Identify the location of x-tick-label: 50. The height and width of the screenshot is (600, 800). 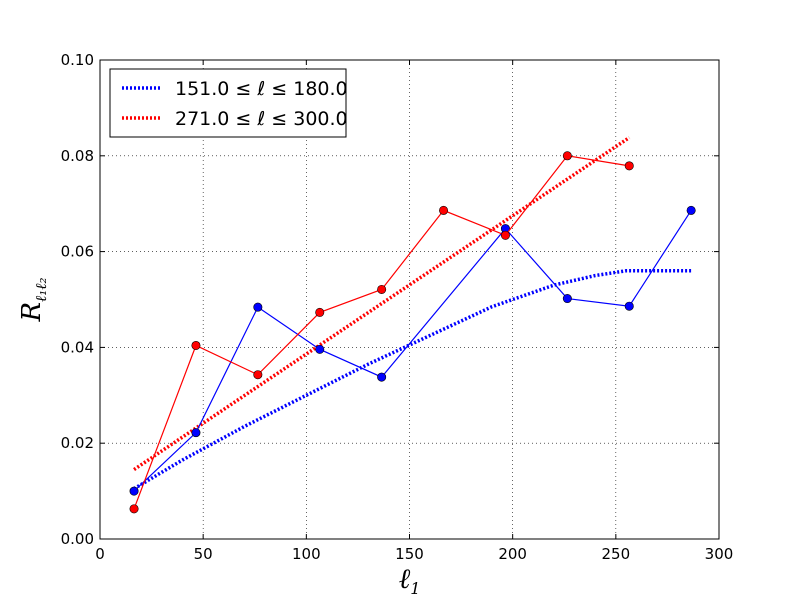
(203, 554).